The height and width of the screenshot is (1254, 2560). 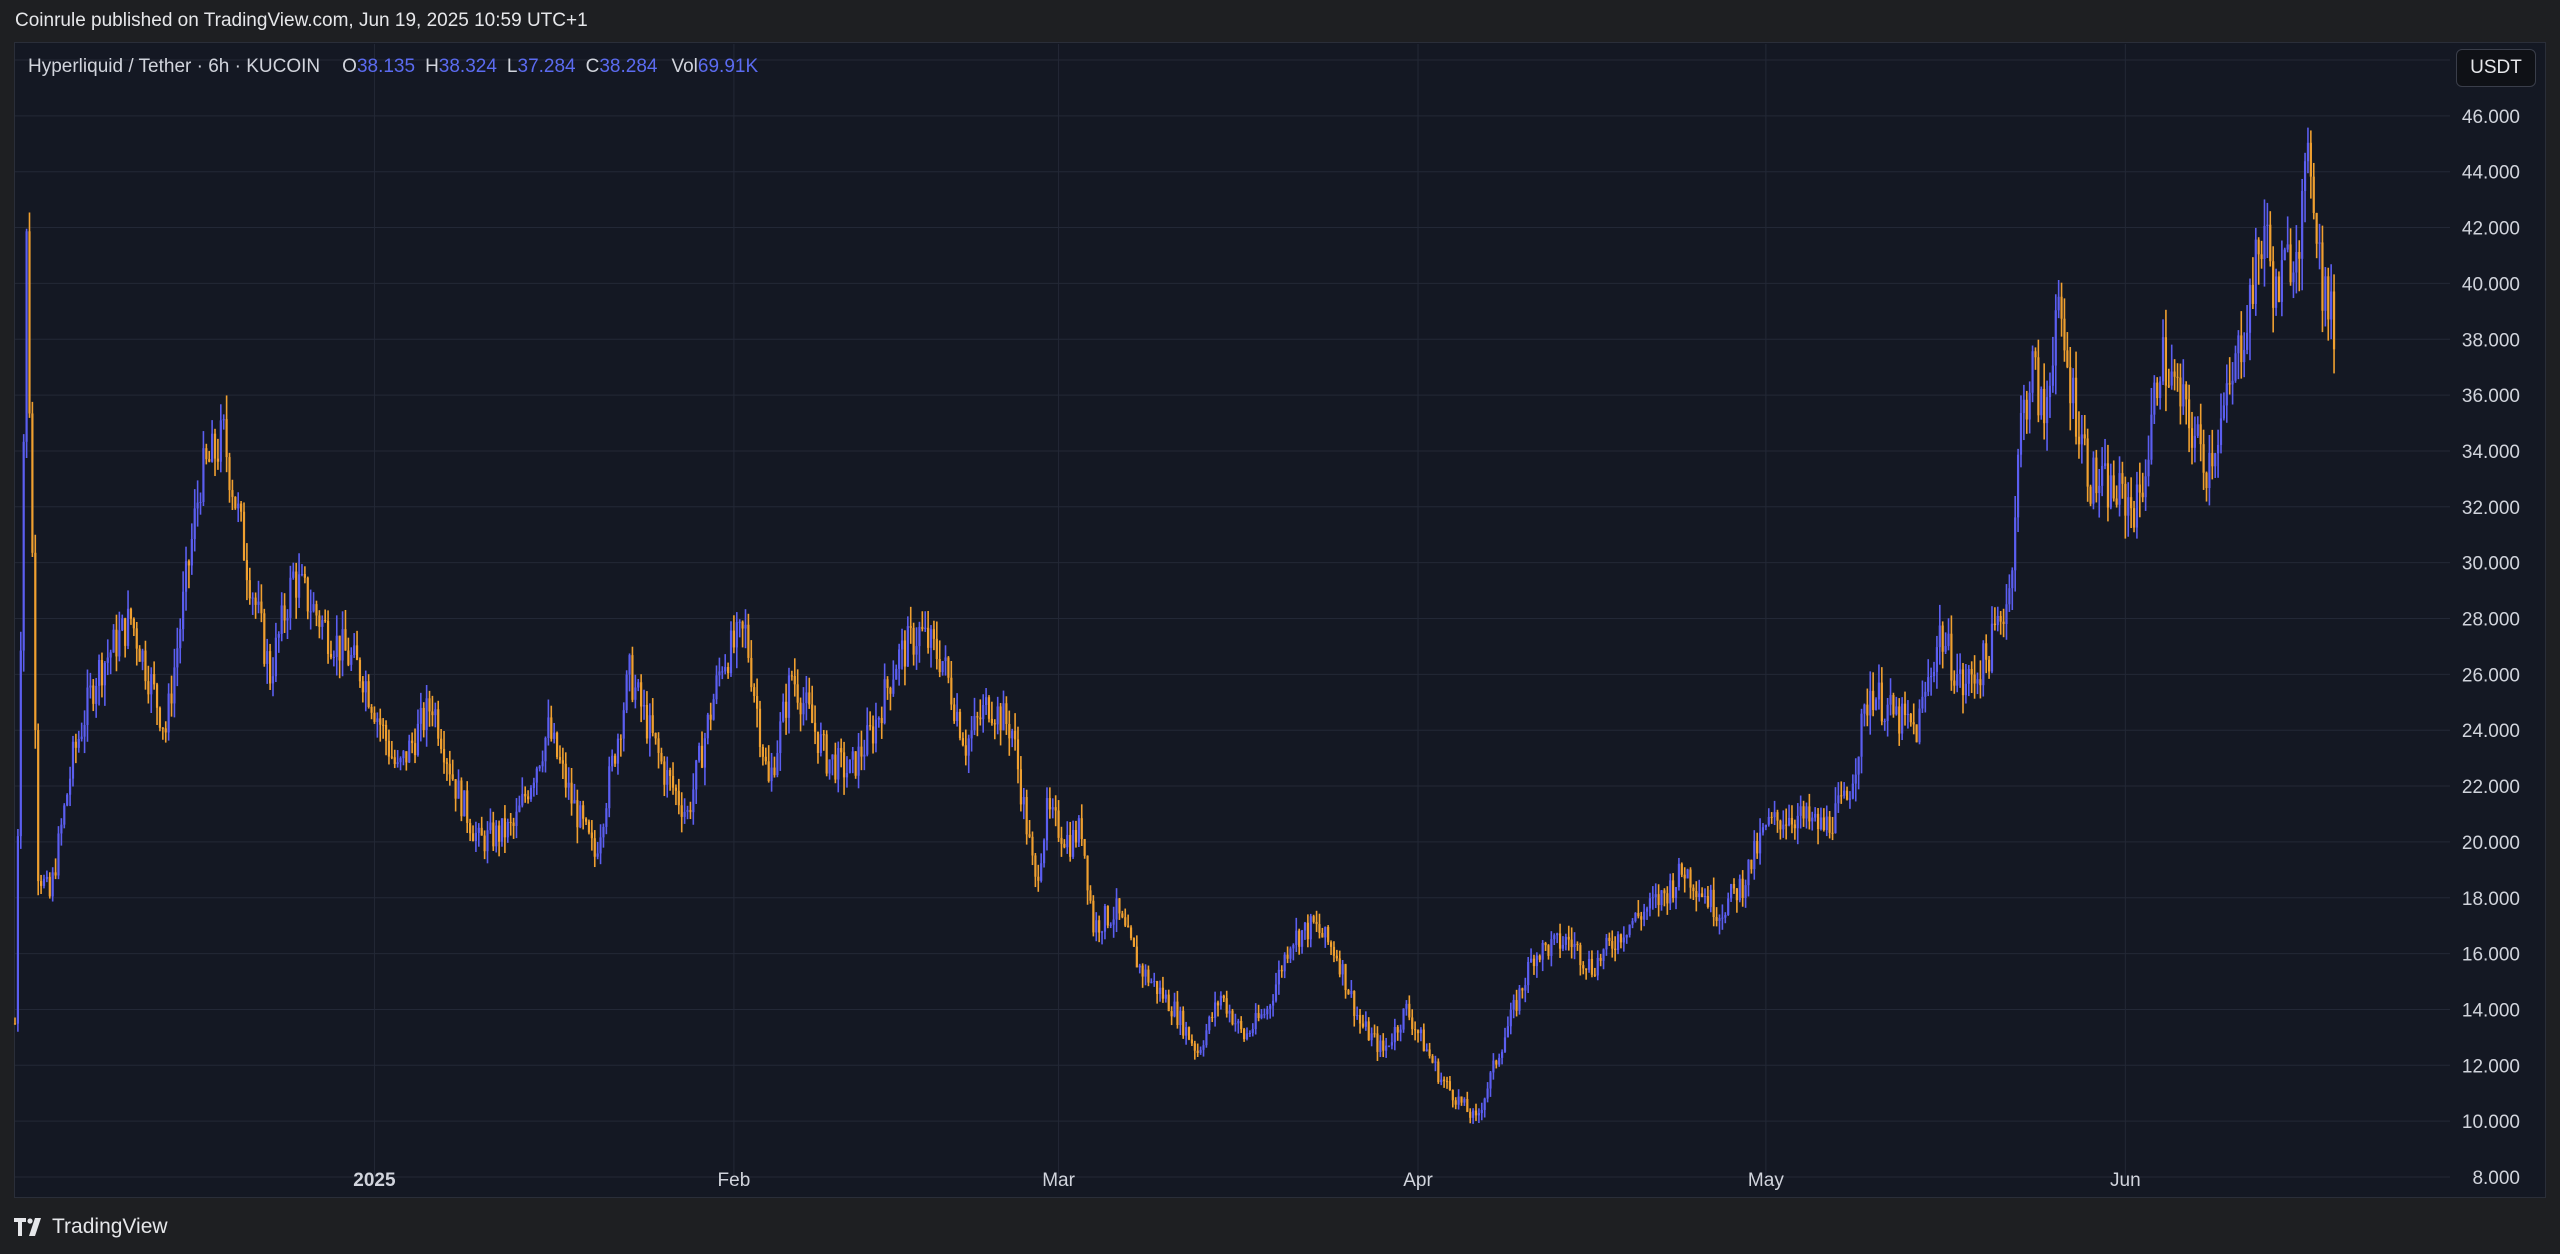 What do you see at coordinates (2491, 284) in the screenshot?
I see `y-axis-tick-label: 40.000` at bounding box center [2491, 284].